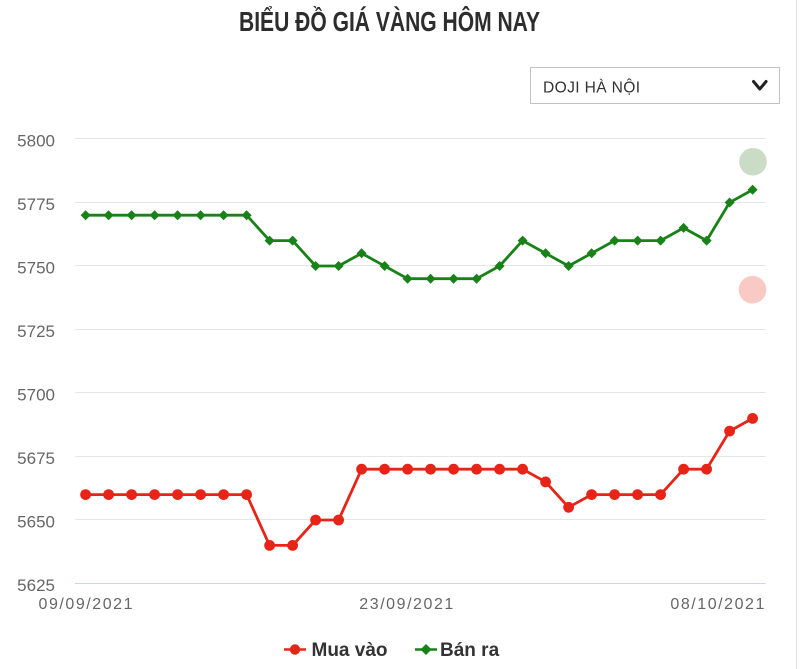  What do you see at coordinates (86, 604) in the screenshot?
I see `svg-text: 09/09/2021` at bounding box center [86, 604].